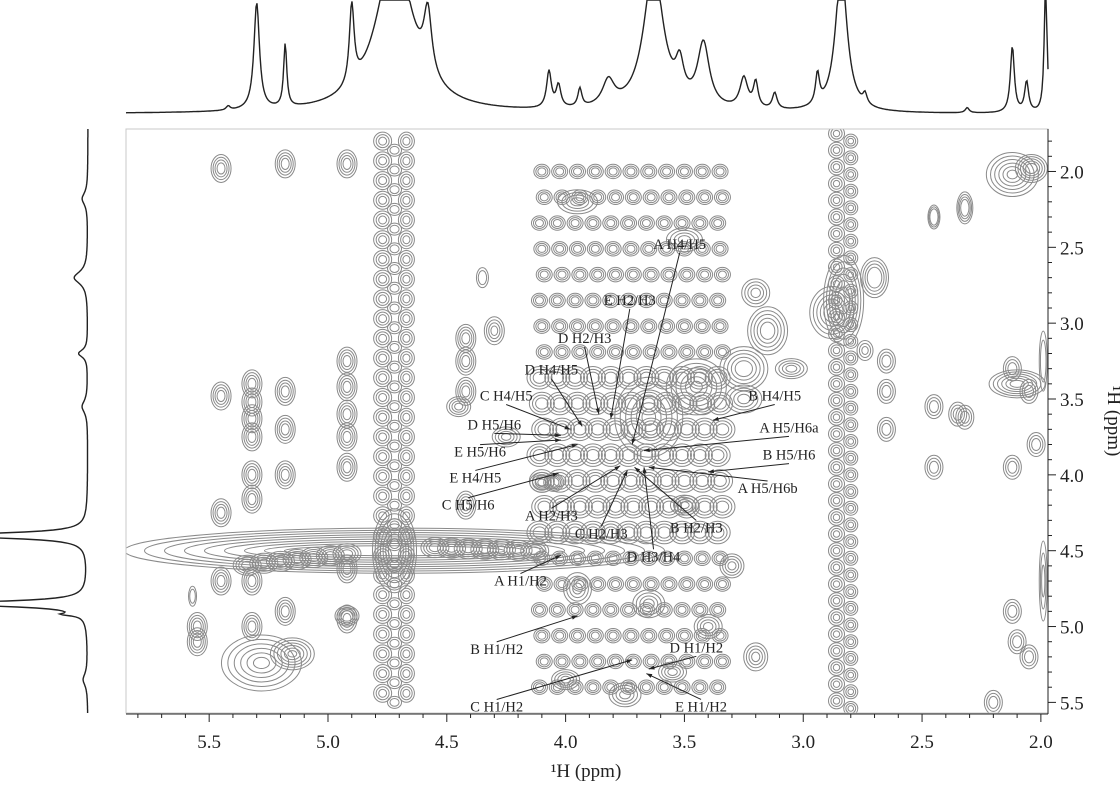 This screenshot has width=1120, height=785. I want to click on y-tick-label: 4.0, so click(1072, 476).